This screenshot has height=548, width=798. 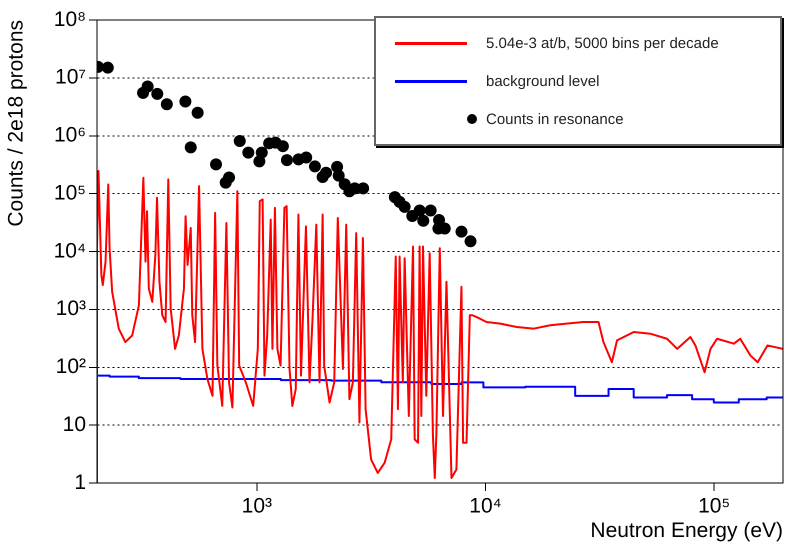 What do you see at coordinates (80, 482) in the screenshot?
I see `y-tick-label: 1` at bounding box center [80, 482].